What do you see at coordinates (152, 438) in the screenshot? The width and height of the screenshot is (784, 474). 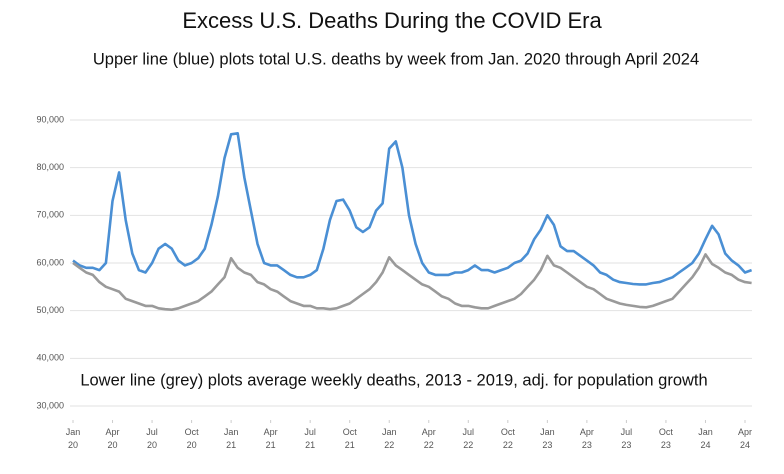 I see `x-tick-label: Jul 20` at bounding box center [152, 438].